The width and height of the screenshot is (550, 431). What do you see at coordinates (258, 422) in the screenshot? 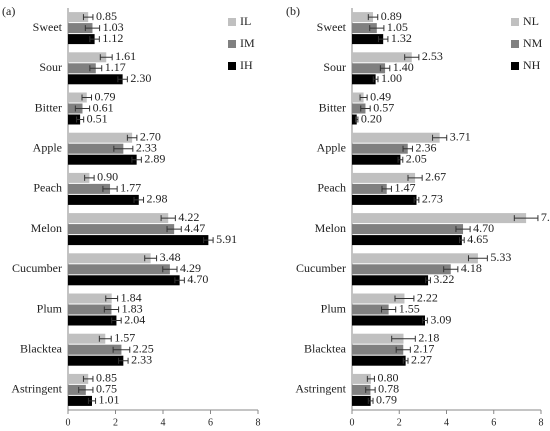
I see `x-tick-label: 8` at bounding box center [258, 422].